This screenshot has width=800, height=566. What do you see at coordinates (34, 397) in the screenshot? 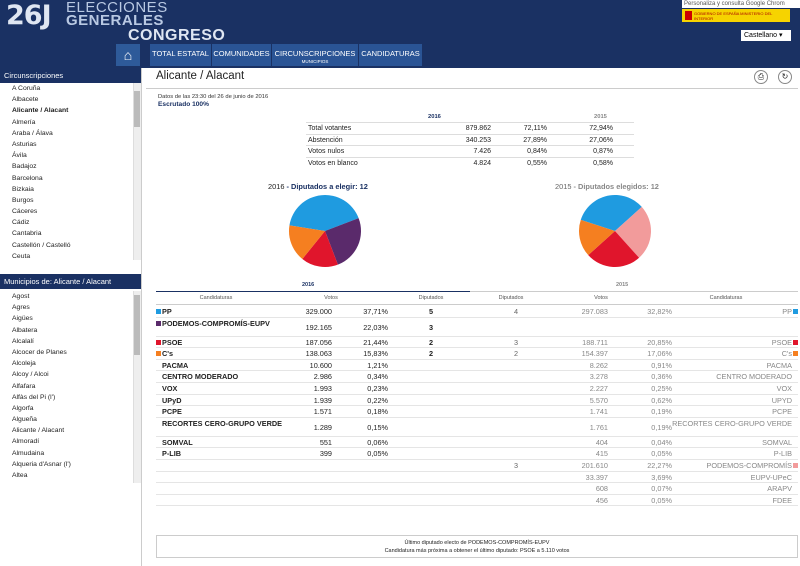
I see `municipio-item: Alfàs del Pi (l')` at bounding box center [34, 397].